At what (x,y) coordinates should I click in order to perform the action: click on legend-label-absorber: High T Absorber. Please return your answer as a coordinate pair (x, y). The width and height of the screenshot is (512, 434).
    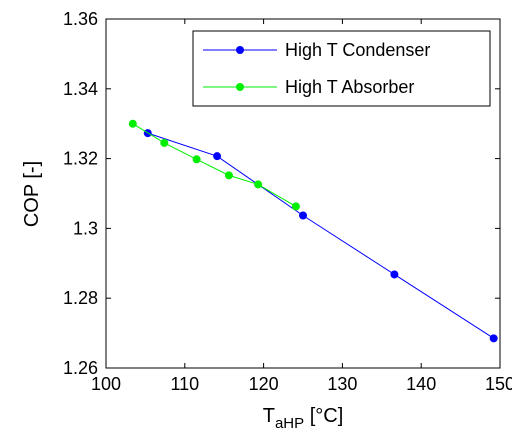
    Looking at the image, I should click on (349, 87).